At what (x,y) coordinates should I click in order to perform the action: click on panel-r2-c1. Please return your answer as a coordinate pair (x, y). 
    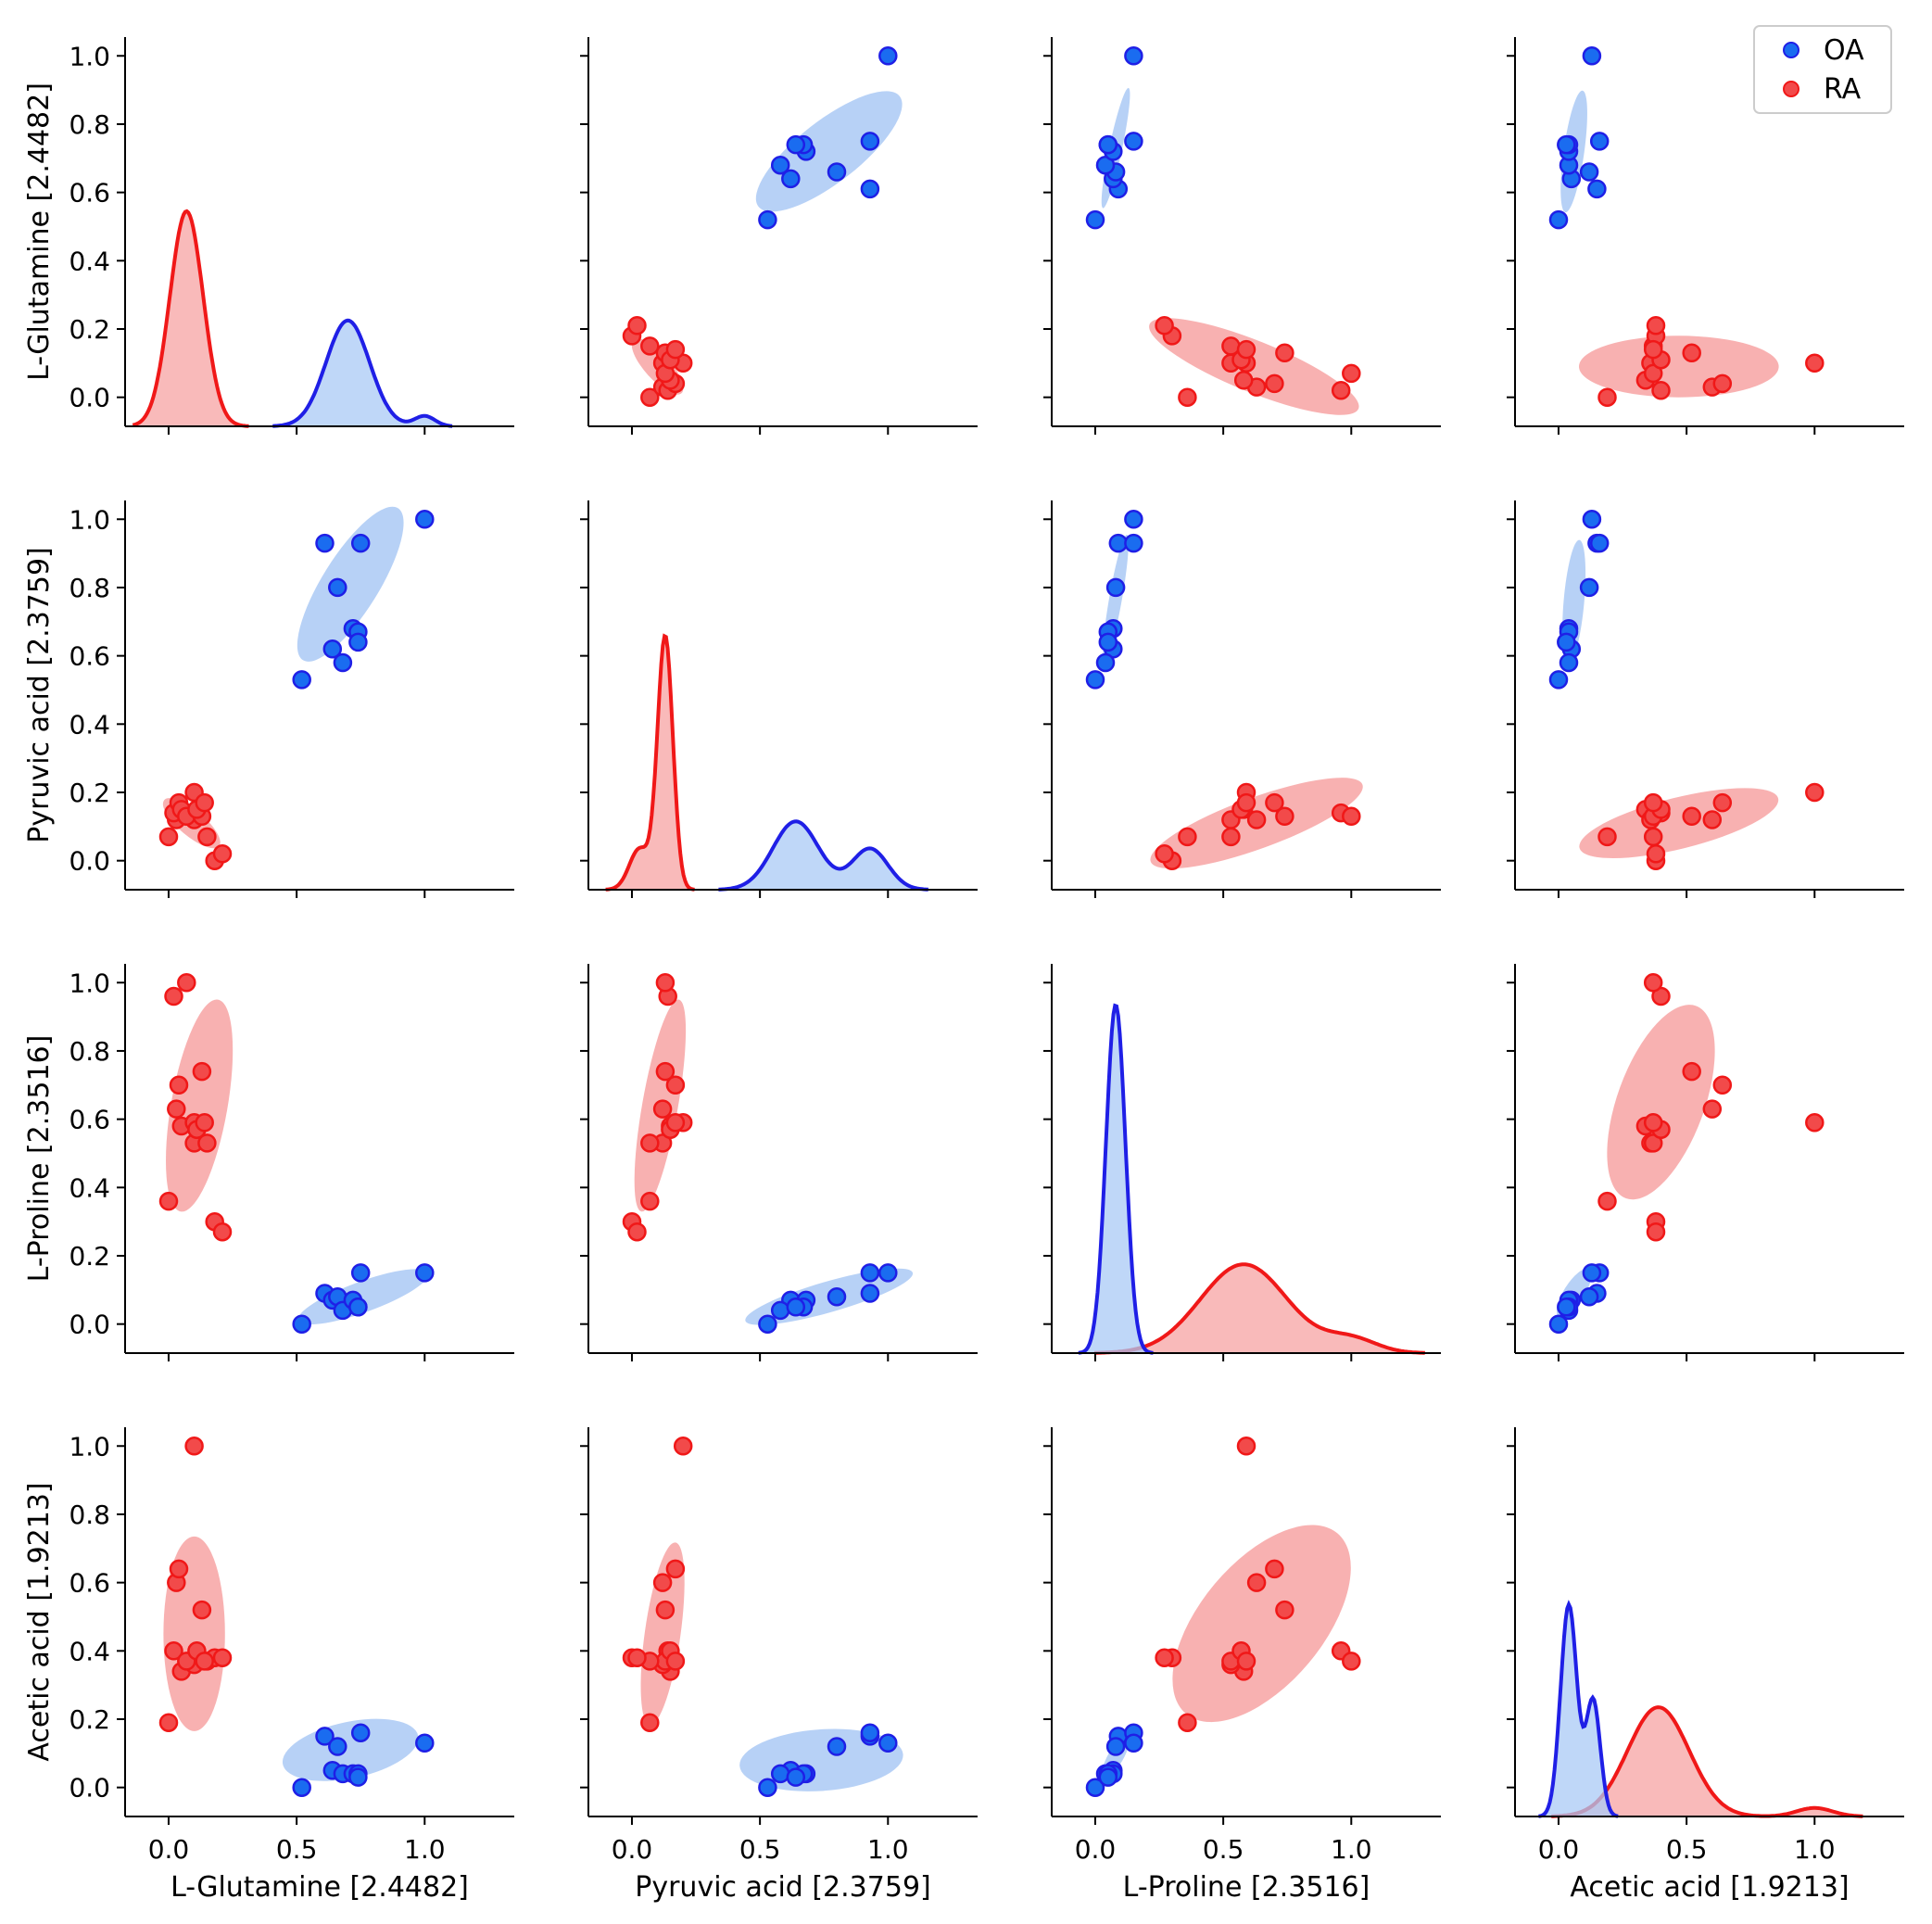
    Looking at the image, I should click on (779, 1162).